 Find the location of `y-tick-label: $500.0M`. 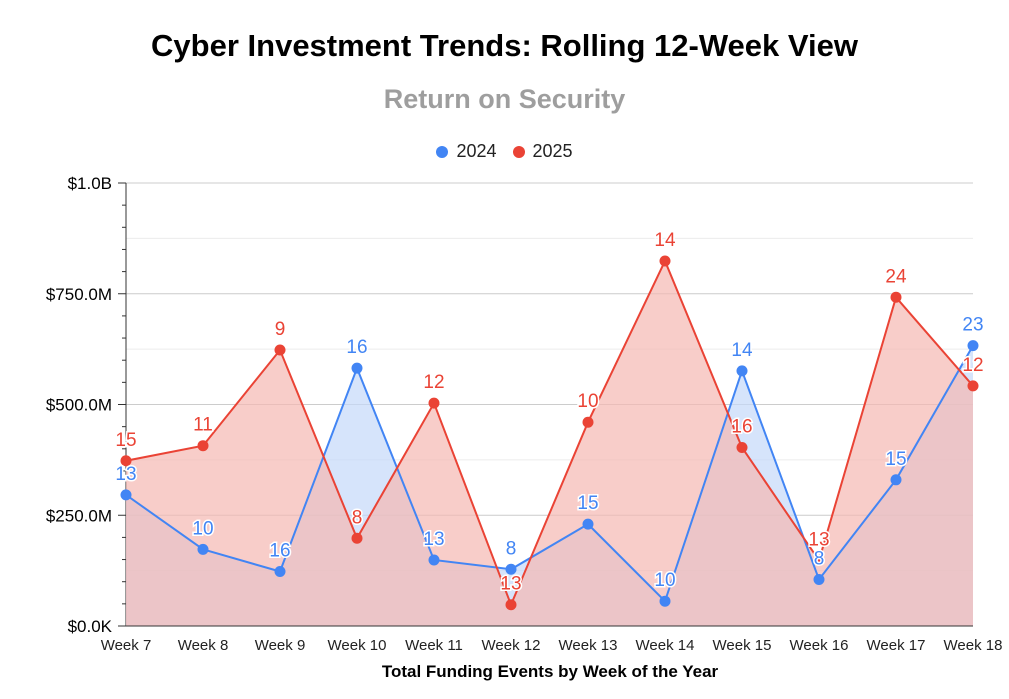

y-tick-label: $500.0M is located at coordinates (79, 405).